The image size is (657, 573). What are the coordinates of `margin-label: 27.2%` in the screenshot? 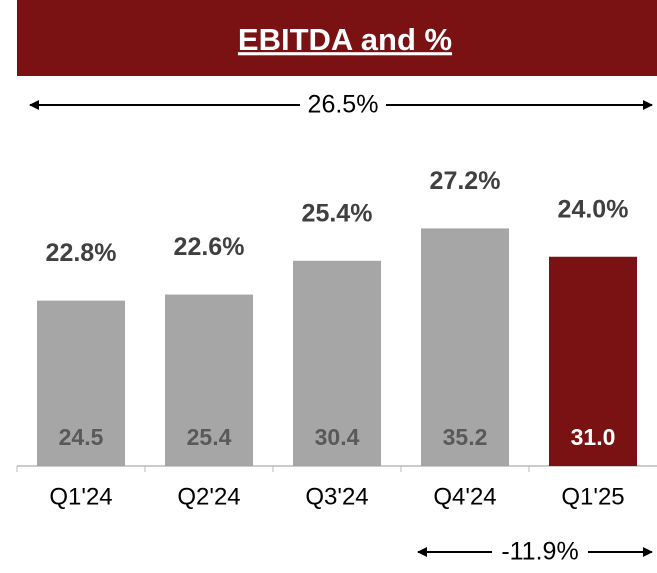 It's located at (465, 181).